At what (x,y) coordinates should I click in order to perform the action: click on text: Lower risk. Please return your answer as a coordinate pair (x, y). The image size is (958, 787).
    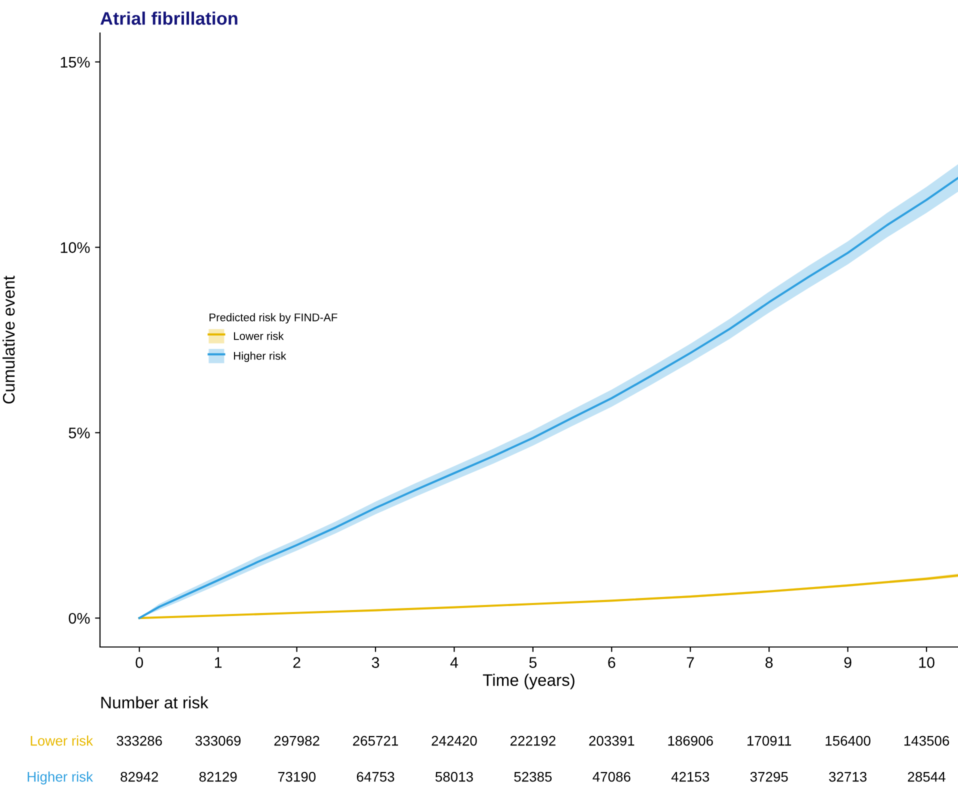
    Looking at the image, I should click on (62, 741).